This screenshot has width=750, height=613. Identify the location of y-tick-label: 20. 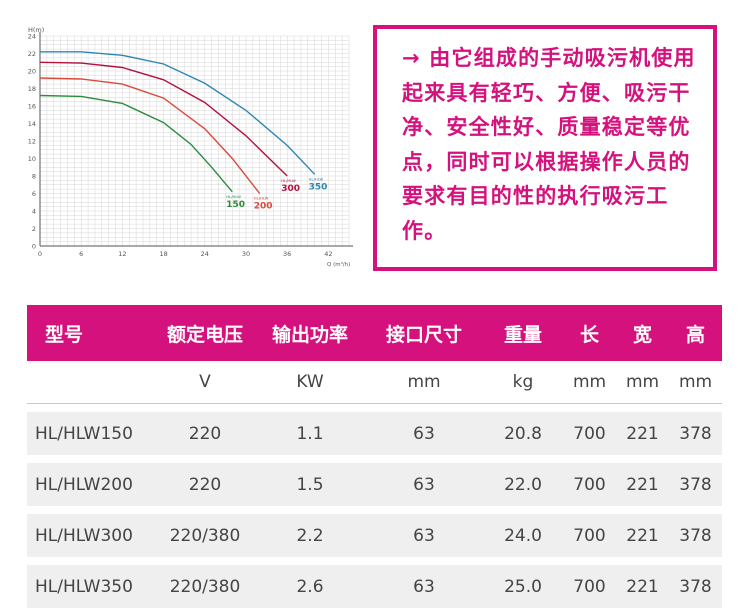
(32, 72).